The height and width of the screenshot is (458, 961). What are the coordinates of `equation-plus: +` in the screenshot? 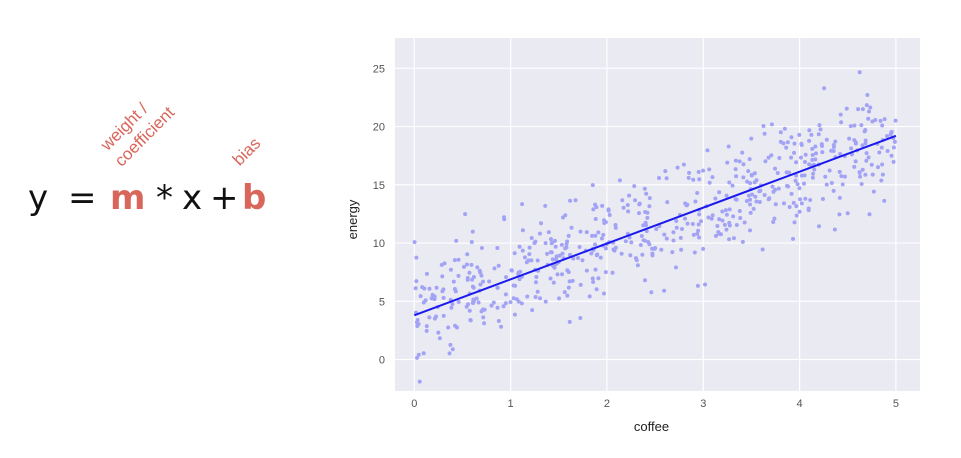 It's located at (224, 198).